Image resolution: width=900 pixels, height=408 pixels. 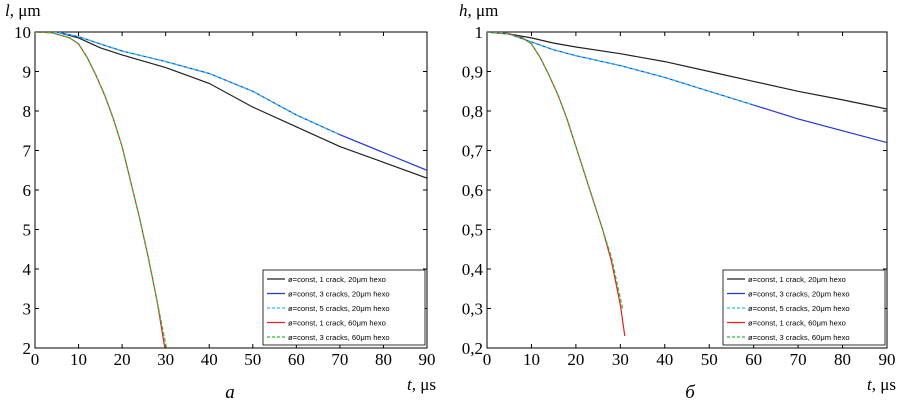 What do you see at coordinates (472, 309) in the screenshot?
I see `y-tick-label: 0,3` at bounding box center [472, 309].